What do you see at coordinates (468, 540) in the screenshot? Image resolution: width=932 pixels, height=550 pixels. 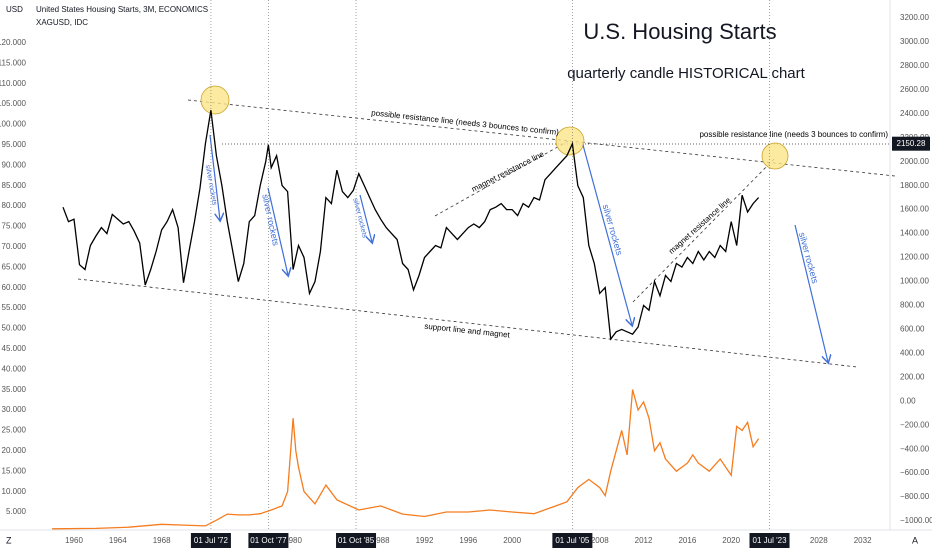 I see `x-tick-label: 1996` at bounding box center [468, 540].